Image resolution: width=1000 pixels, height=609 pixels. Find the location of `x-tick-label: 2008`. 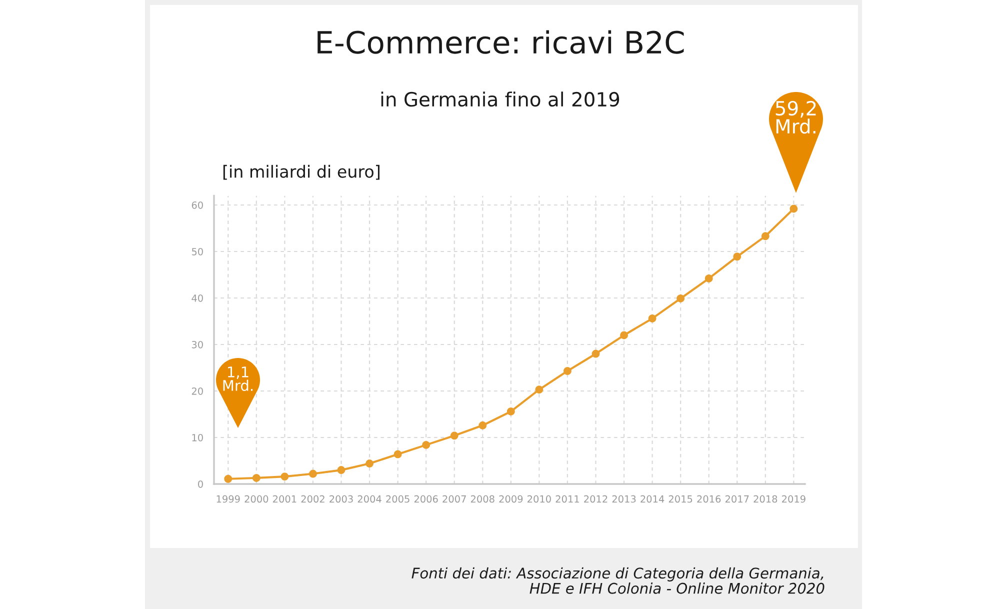

x-tick-label: 2008 is located at coordinates (482, 499).